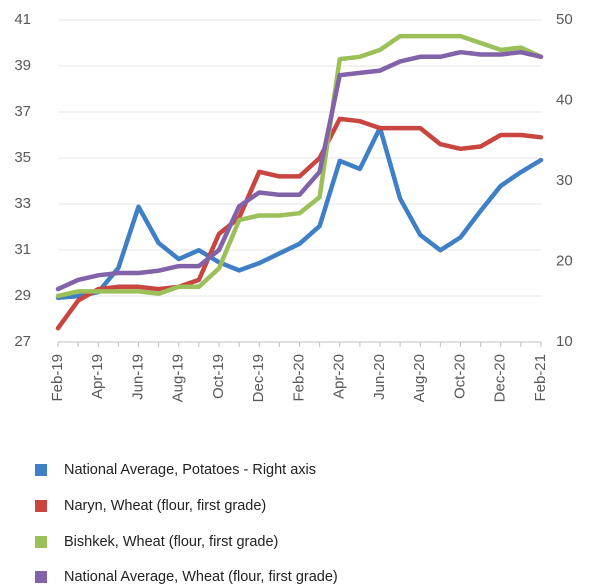 This screenshot has width=613, height=586. Describe the element at coordinates (500, 378) in the screenshot. I see `x-tick-label: Dec-20` at that location.